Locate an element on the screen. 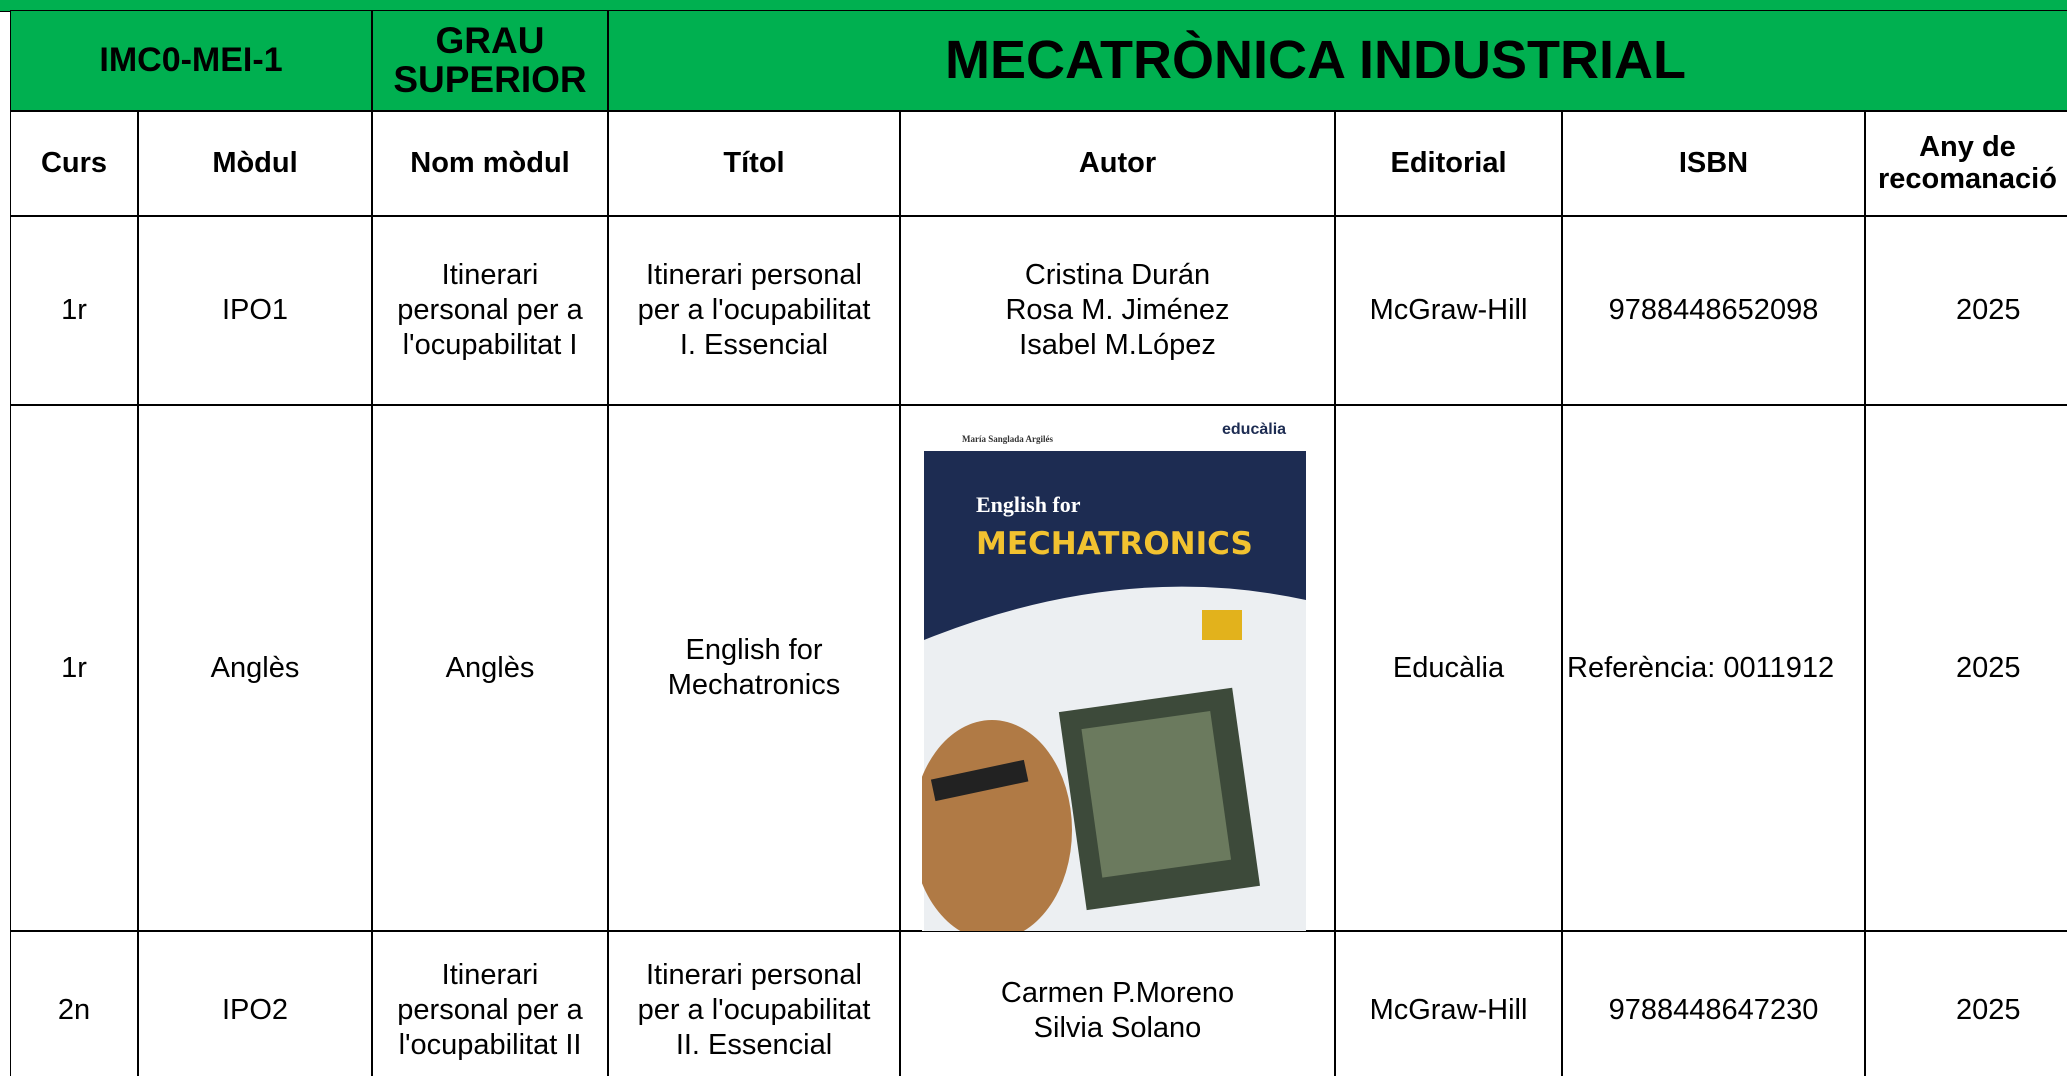 The height and width of the screenshot is (1076, 2067). table-cell: IPO1 is located at coordinates (255, 310).